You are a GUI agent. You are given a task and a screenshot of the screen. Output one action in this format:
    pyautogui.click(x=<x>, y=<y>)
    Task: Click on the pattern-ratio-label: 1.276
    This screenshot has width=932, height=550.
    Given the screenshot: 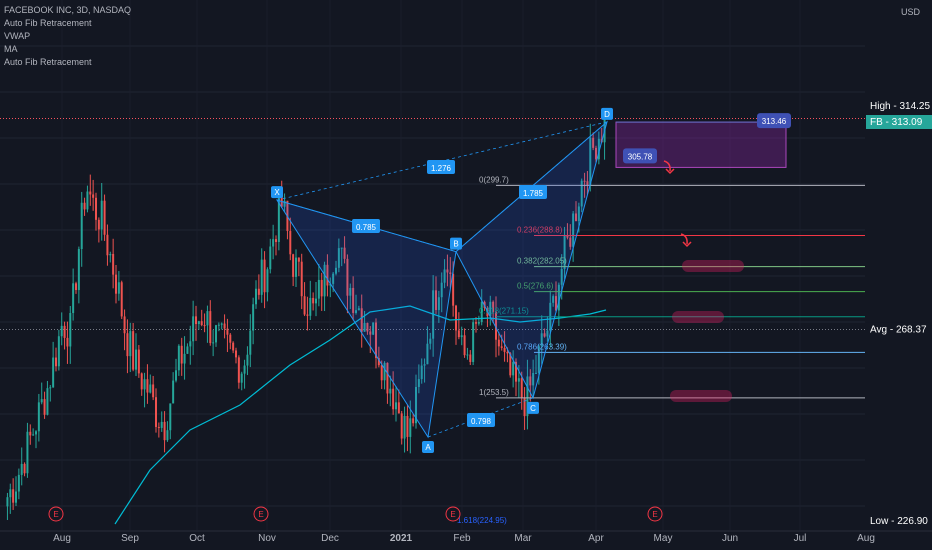 What is the action you would take?
    pyautogui.click(x=441, y=168)
    